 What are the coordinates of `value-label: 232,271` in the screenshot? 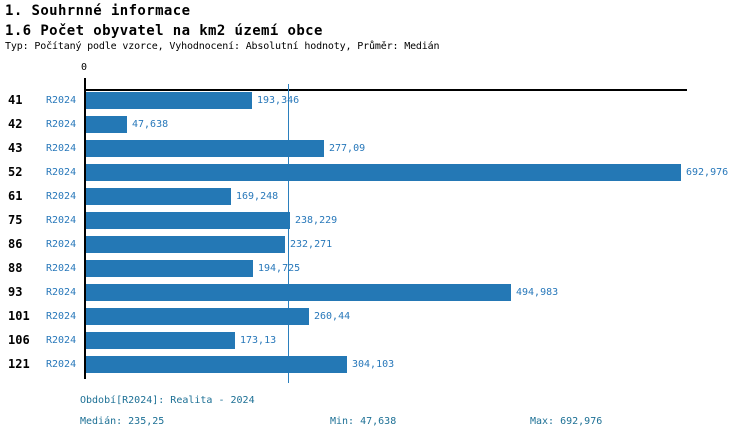 It's located at (311, 244).